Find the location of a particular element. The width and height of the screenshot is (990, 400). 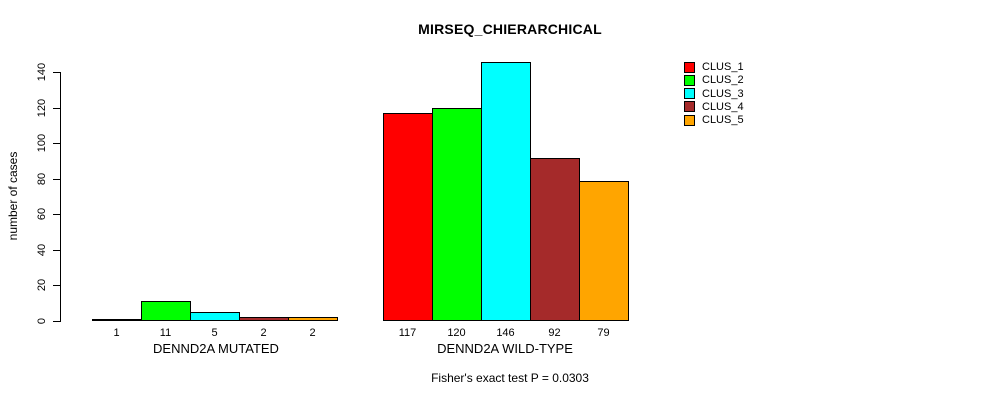

legend-item-clus_2: CLUS_2 is located at coordinates (714, 80).